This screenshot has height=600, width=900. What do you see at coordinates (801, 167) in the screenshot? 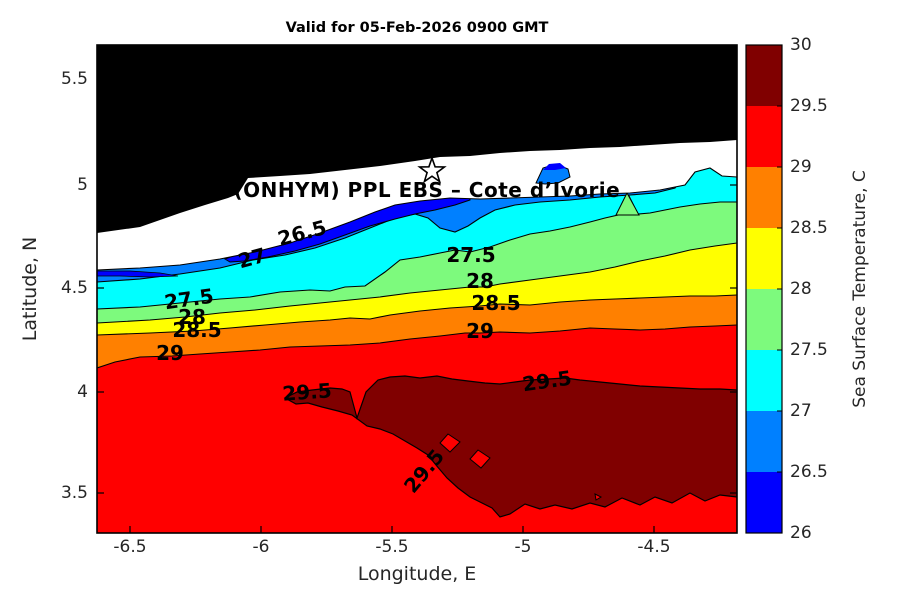
I see `colorbar-tick-label: 29` at bounding box center [801, 167].